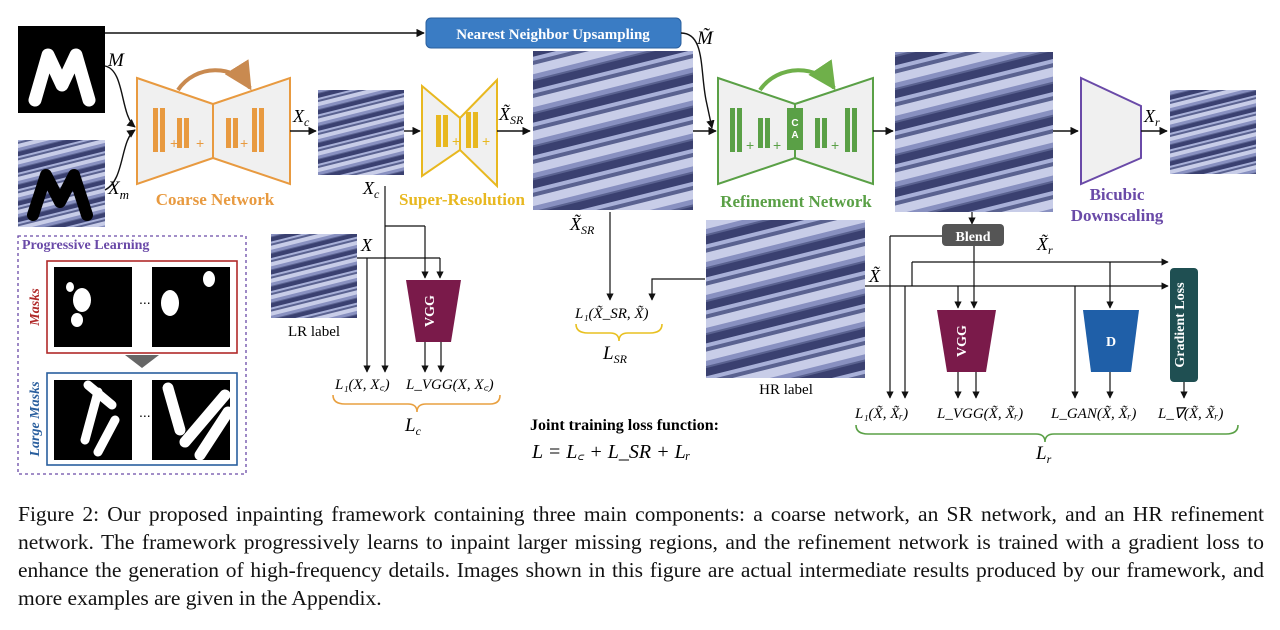 This screenshot has height=630, width=1280. I want to click on masks-label: Masks, so click(35, 307).